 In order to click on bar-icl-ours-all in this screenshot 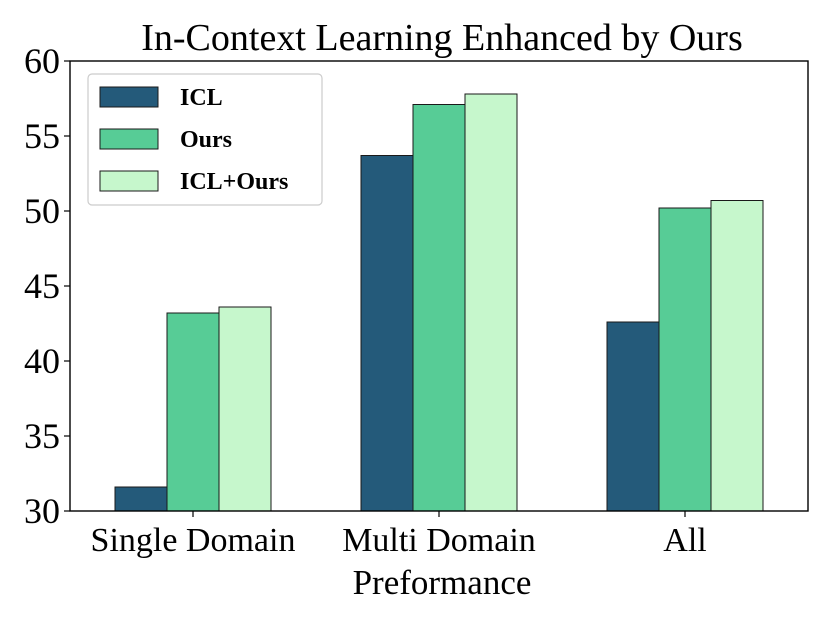, I will do `click(737, 356)`.